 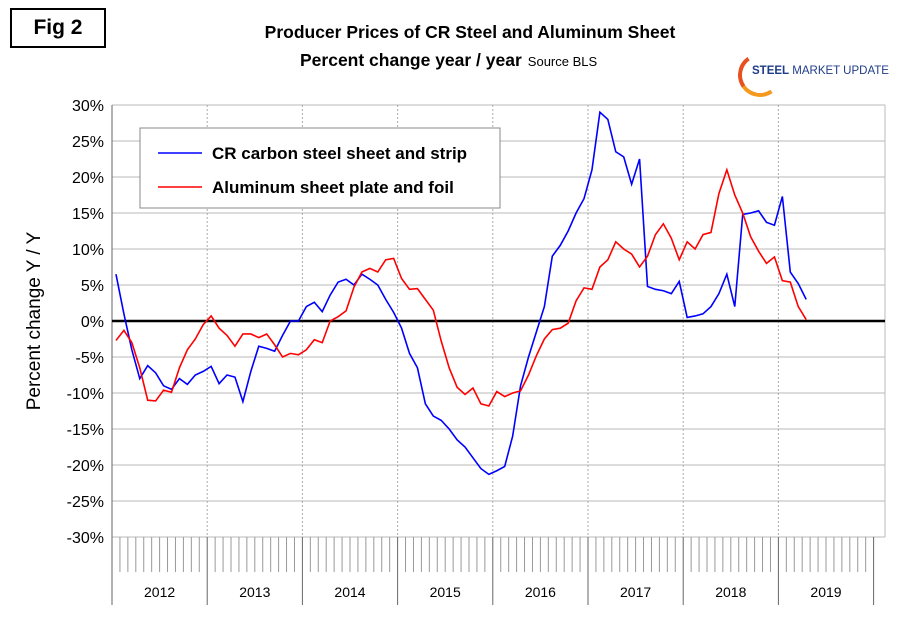 I want to click on steel-market-update-logo: STEEL MARKET UPDATE, so click(x=811, y=75).